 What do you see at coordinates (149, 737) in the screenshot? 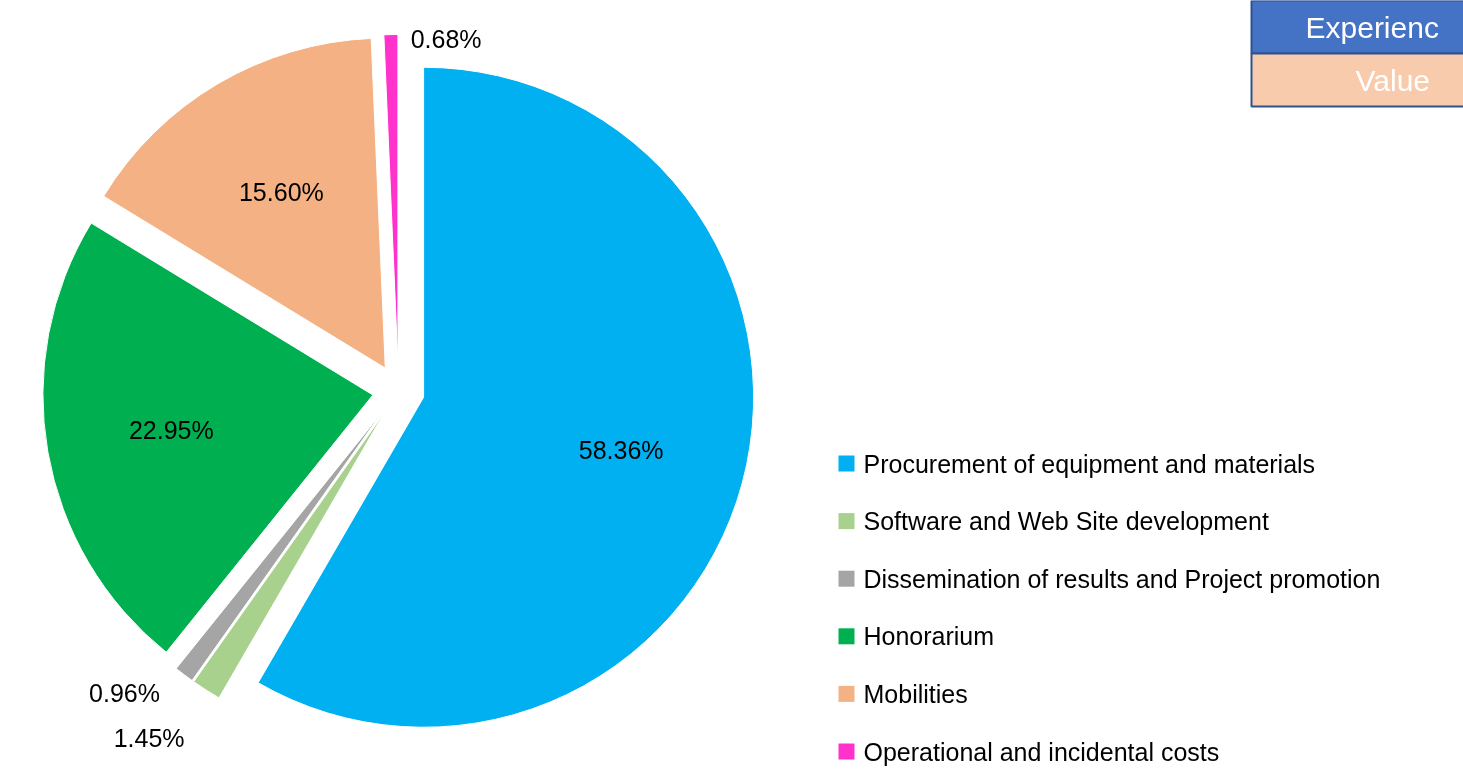
I see `data-label: 1.45%` at bounding box center [149, 737].